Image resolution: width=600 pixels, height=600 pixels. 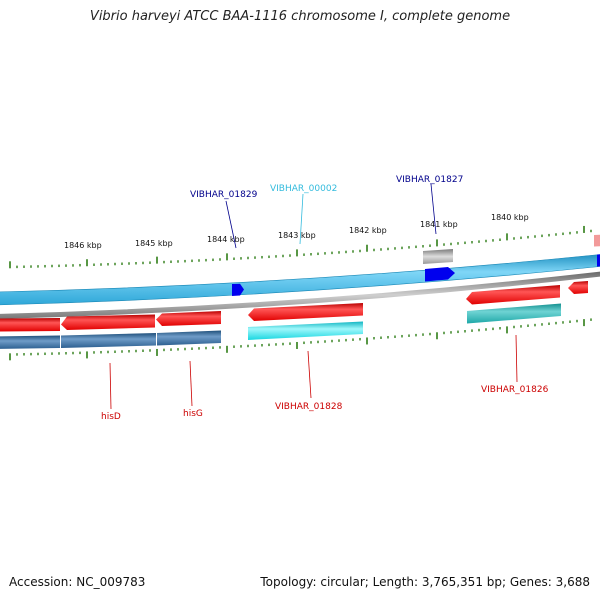 I want to click on scale-ticks-top, so click(x=300, y=247).